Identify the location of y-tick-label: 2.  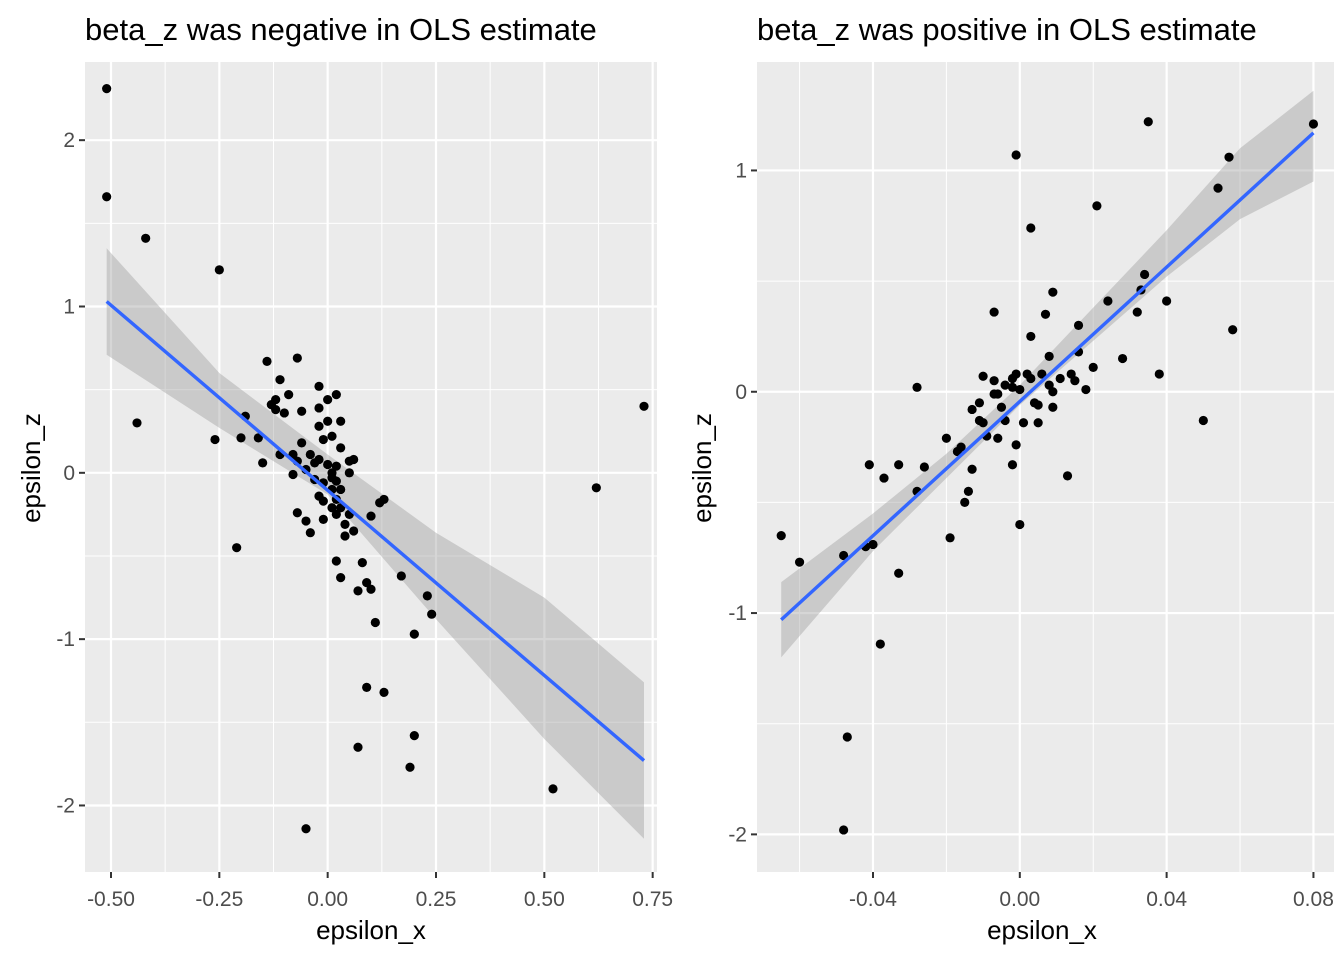
(69, 140).